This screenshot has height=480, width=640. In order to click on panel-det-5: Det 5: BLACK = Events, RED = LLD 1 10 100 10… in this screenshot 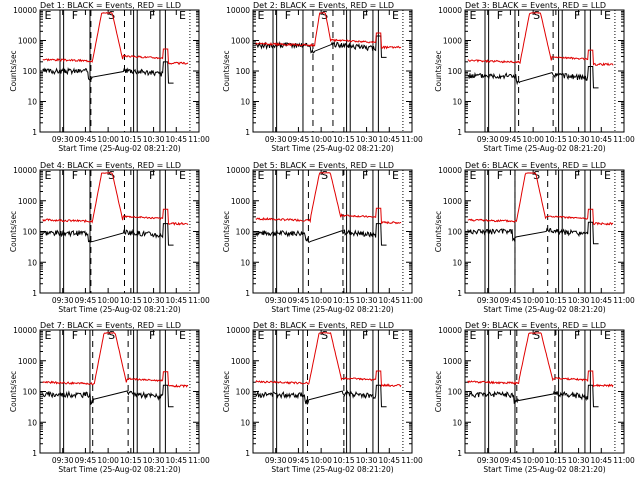, I will do `click(322, 237)`.